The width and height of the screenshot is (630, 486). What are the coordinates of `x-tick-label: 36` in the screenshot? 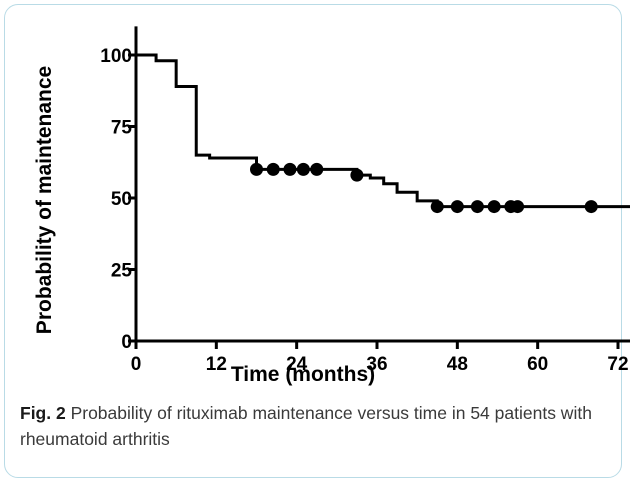 It's located at (376, 364).